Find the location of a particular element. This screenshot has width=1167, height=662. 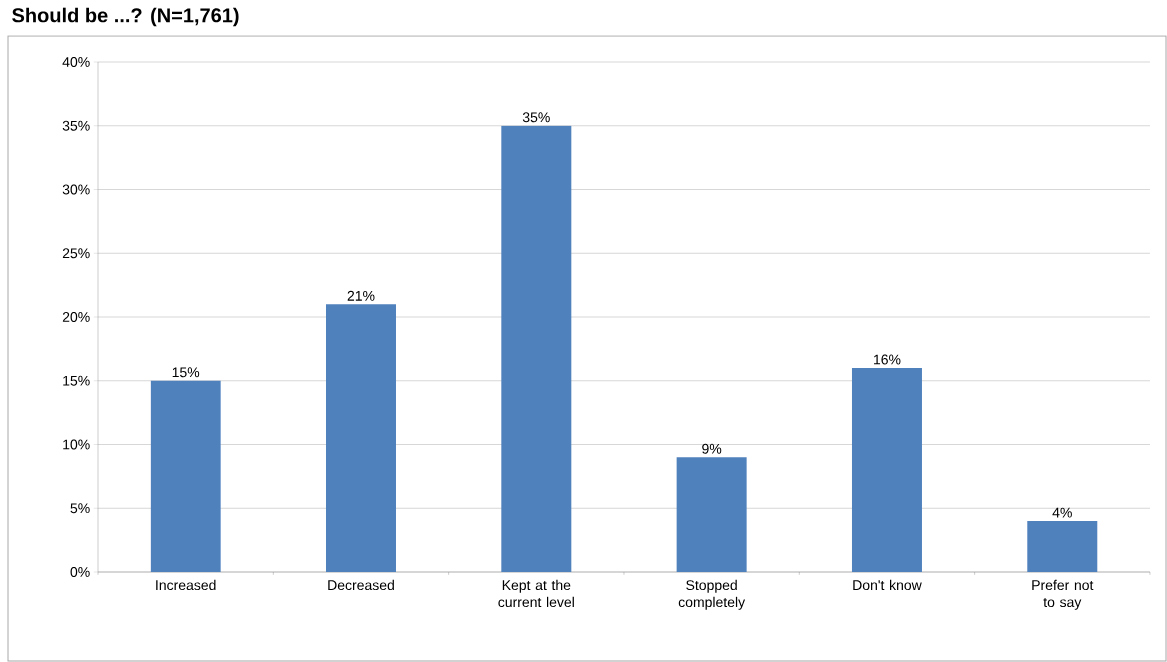

x-tick-label: Kept at the current level is located at coordinates (536, 593).